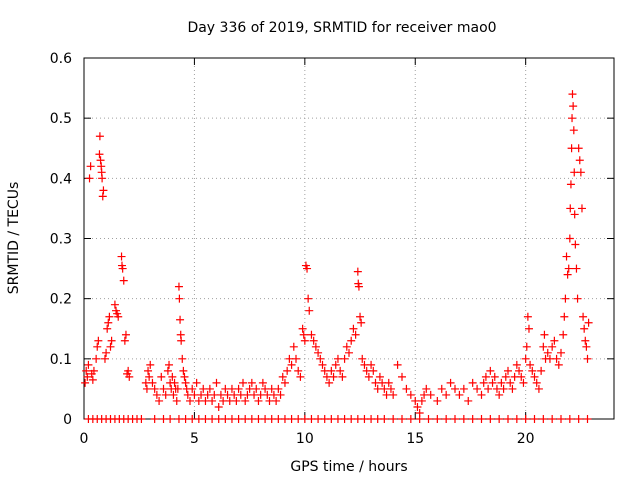 Image resolution: width=640 pixels, height=480 pixels. What do you see at coordinates (14, 238) in the screenshot?
I see `y-axis-label: SRMTID / TECUs` at bounding box center [14, 238].